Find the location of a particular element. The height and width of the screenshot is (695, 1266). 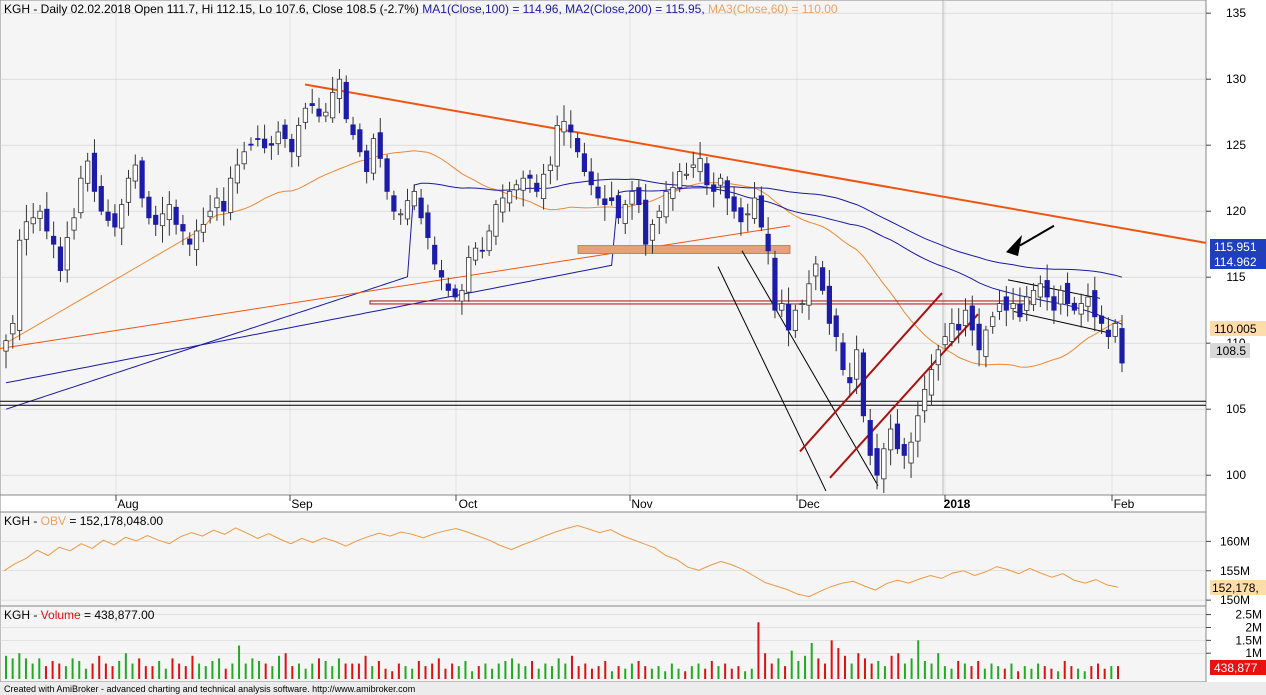

obv-tick-label: 155M is located at coordinates (1235, 571).